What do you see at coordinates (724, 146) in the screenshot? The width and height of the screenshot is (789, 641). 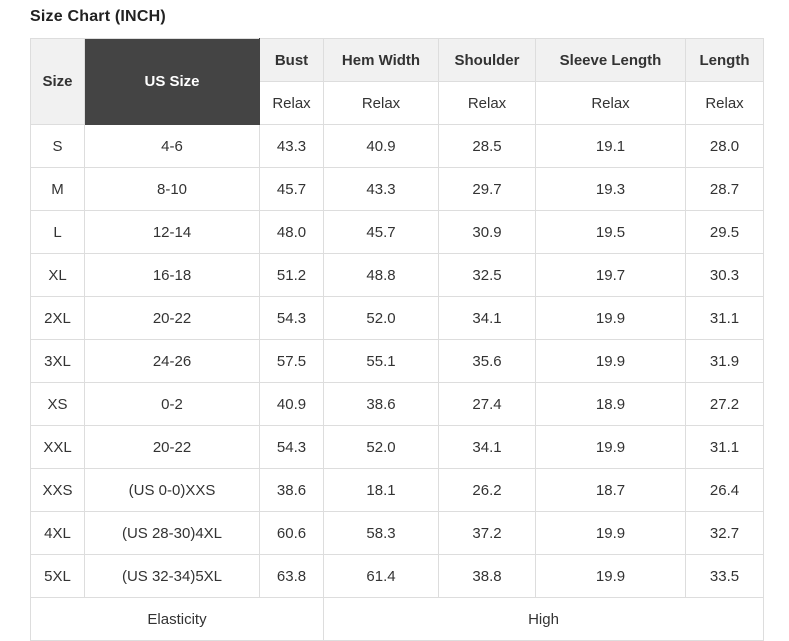 I see `table-cell: 28.0` at bounding box center [724, 146].